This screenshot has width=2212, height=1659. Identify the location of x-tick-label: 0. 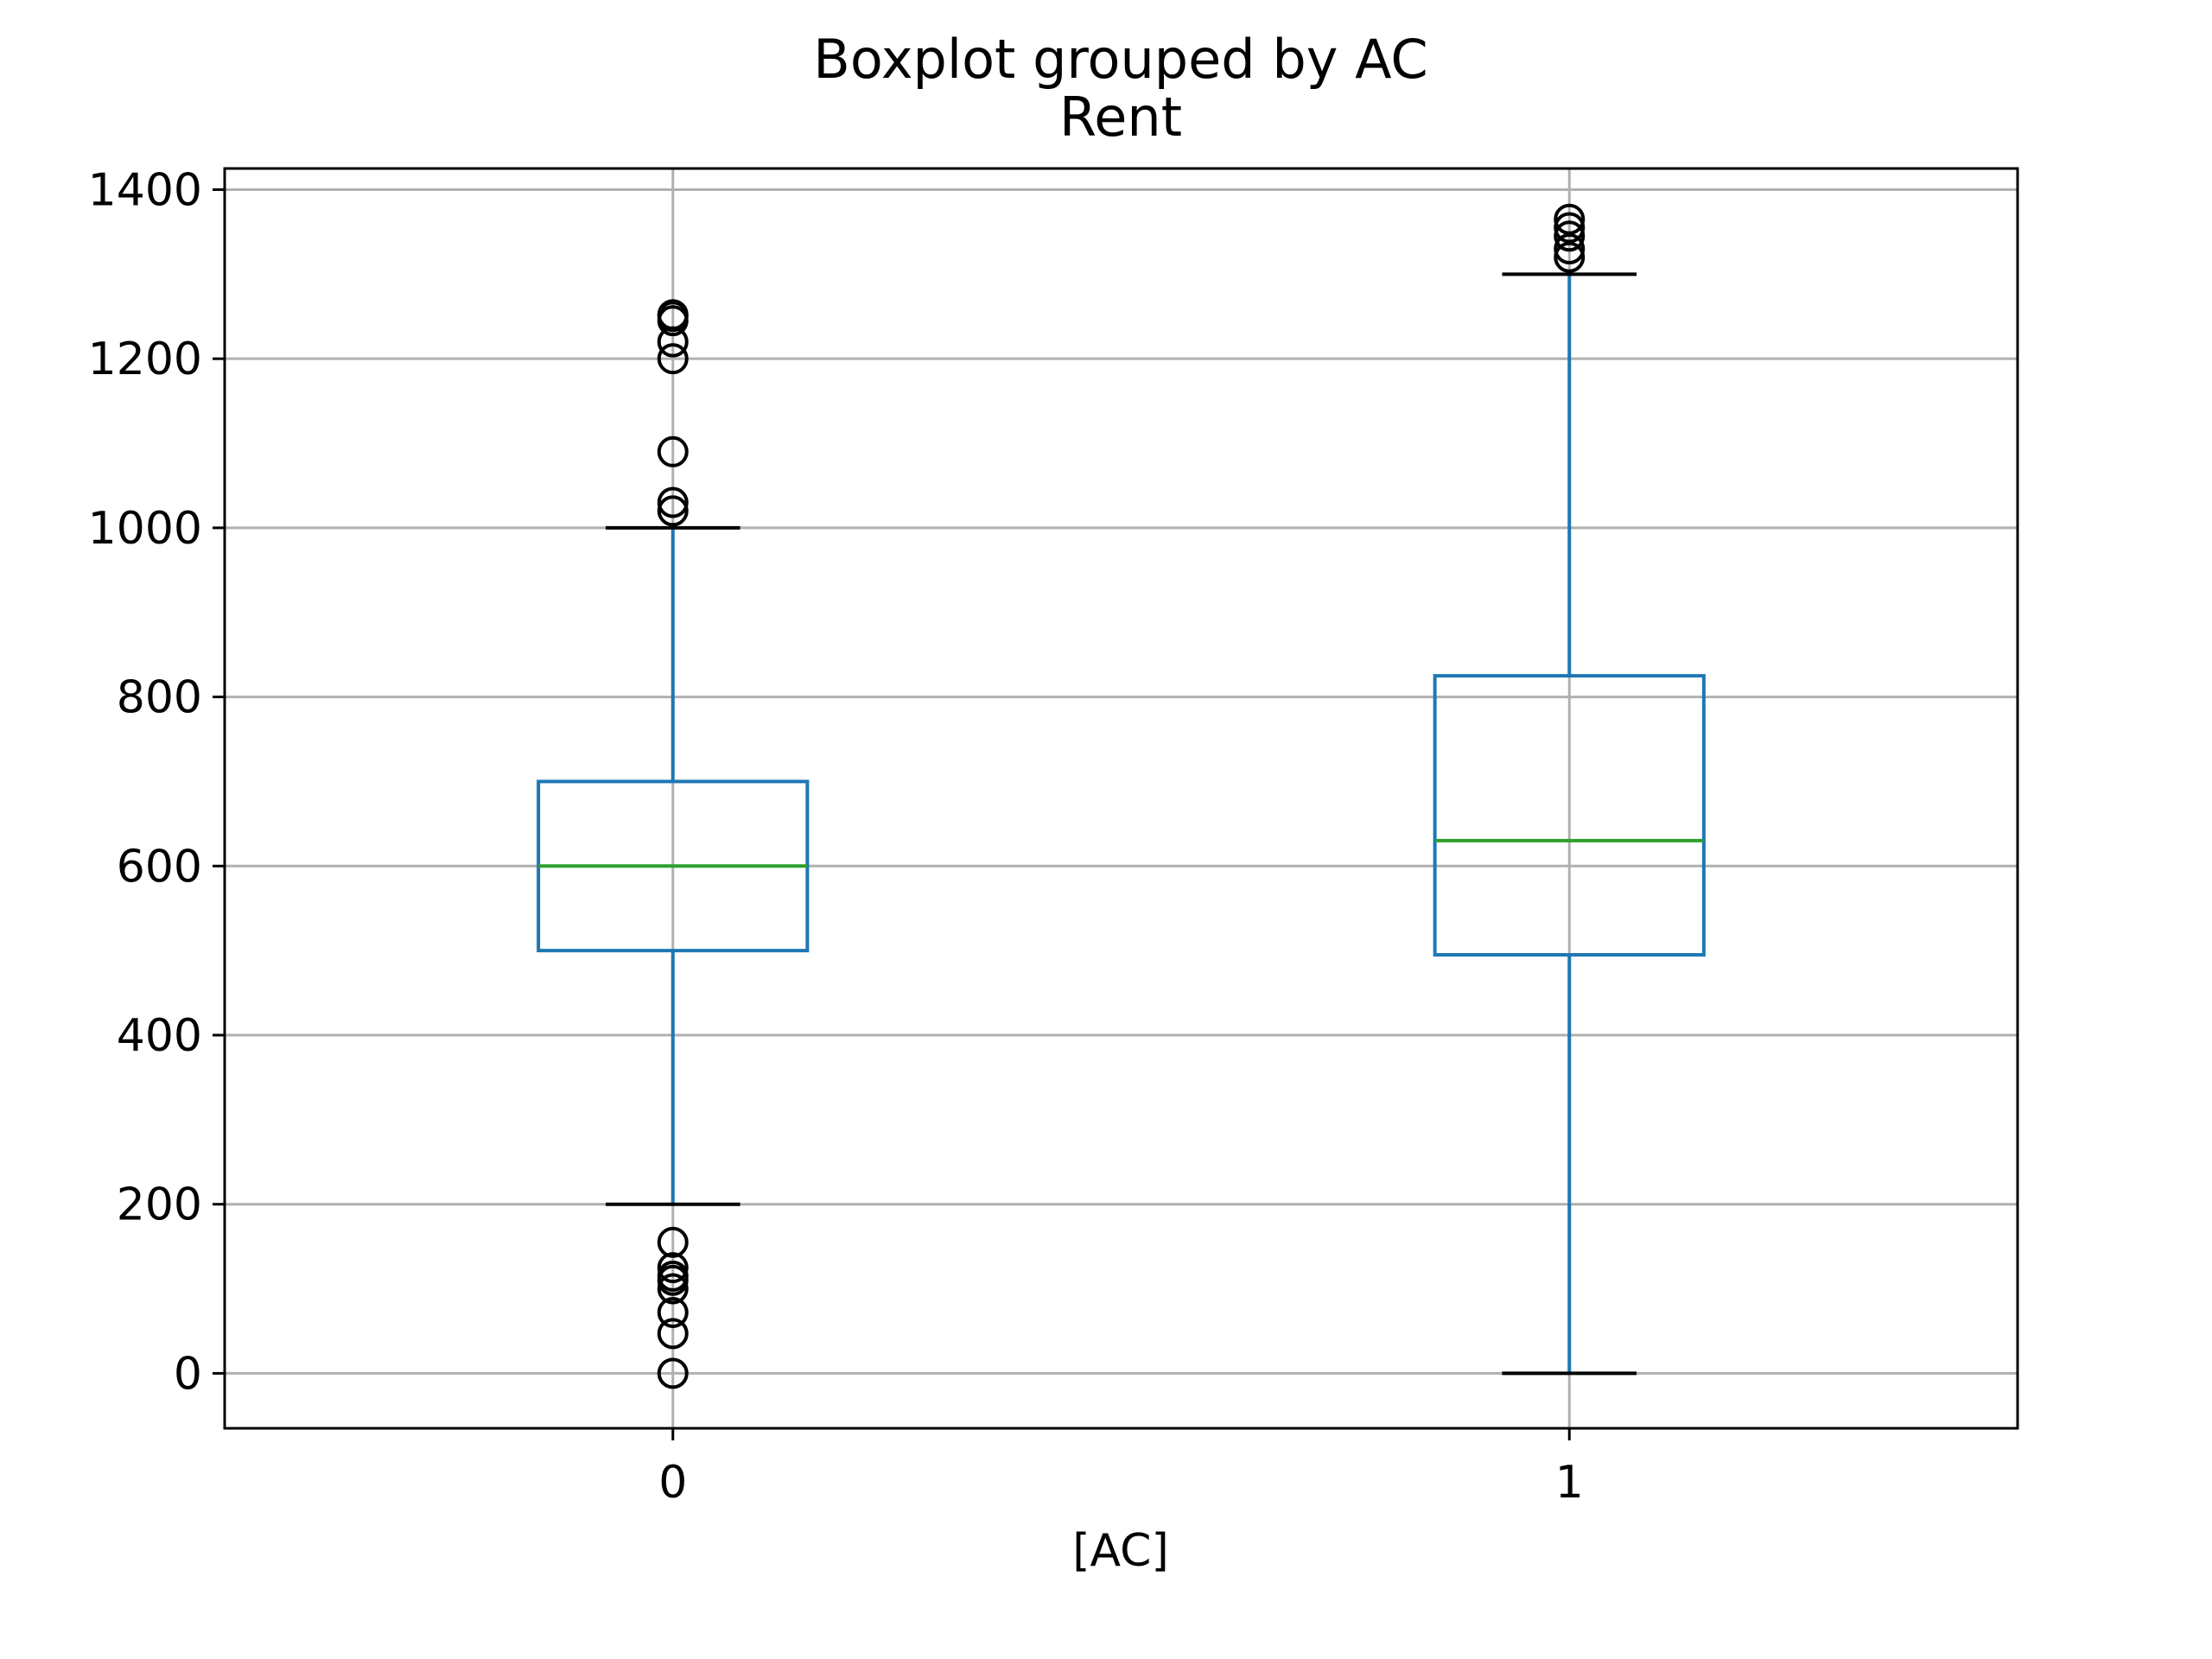
(672, 1483).